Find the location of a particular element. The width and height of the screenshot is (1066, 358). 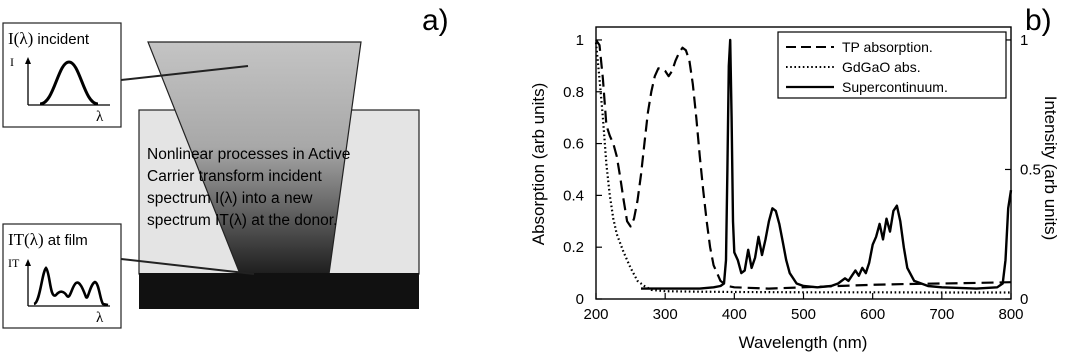

y-tick-label: 0.2 is located at coordinates (573, 247).